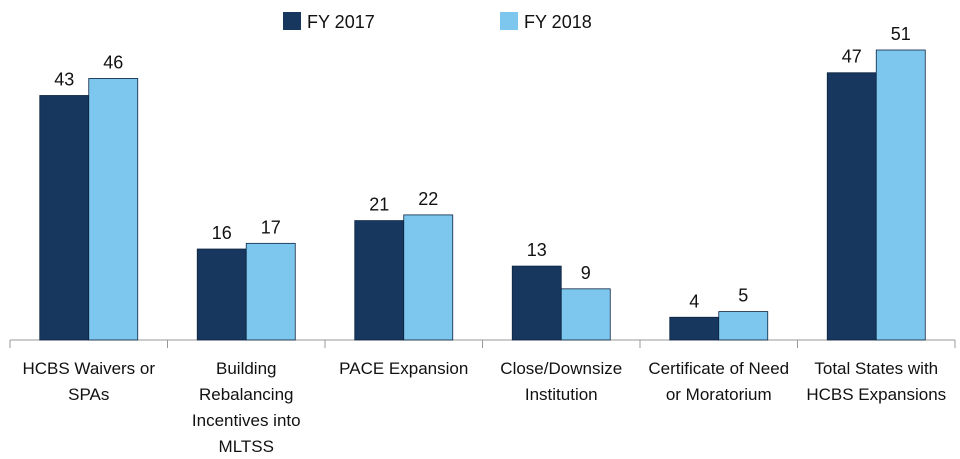 This screenshot has height=459, width=960. I want to click on value-label: 17, so click(271, 227).